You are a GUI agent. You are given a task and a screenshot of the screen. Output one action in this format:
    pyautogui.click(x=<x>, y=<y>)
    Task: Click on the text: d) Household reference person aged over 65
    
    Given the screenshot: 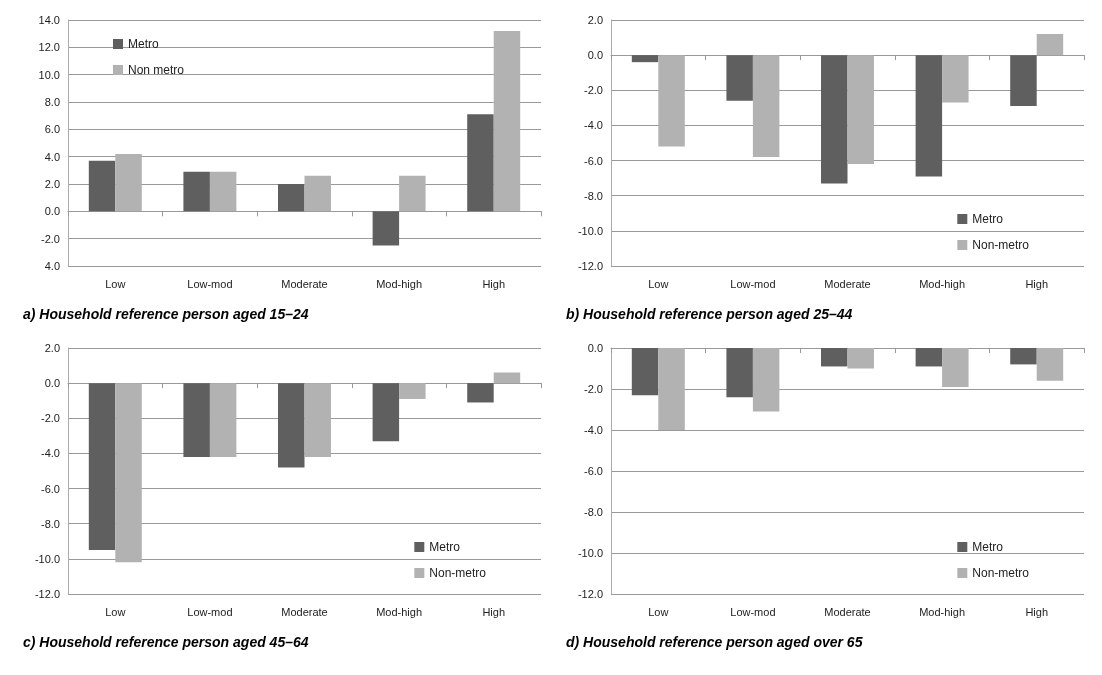 What is the action you would take?
    pyautogui.click(x=714, y=642)
    